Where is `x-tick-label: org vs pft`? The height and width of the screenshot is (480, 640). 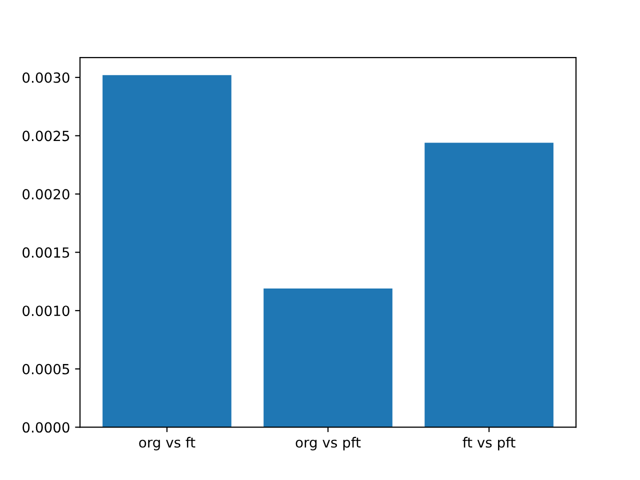 x-tick-label: org vs pft is located at coordinates (328, 443).